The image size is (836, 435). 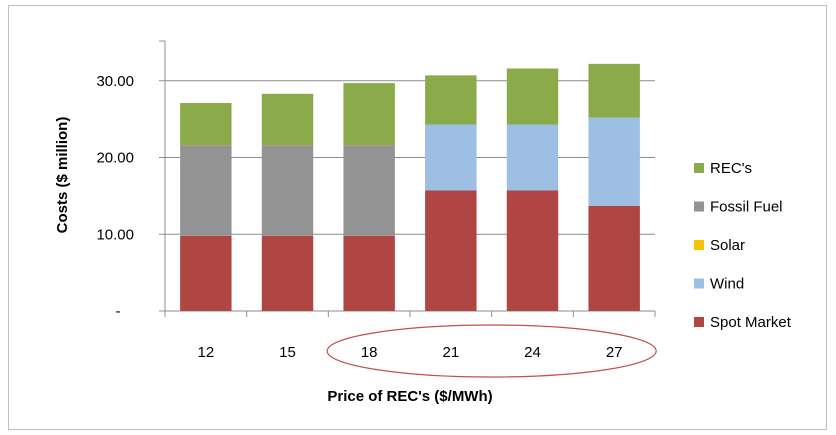 I want to click on legend-label: Wind, so click(x=727, y=284).